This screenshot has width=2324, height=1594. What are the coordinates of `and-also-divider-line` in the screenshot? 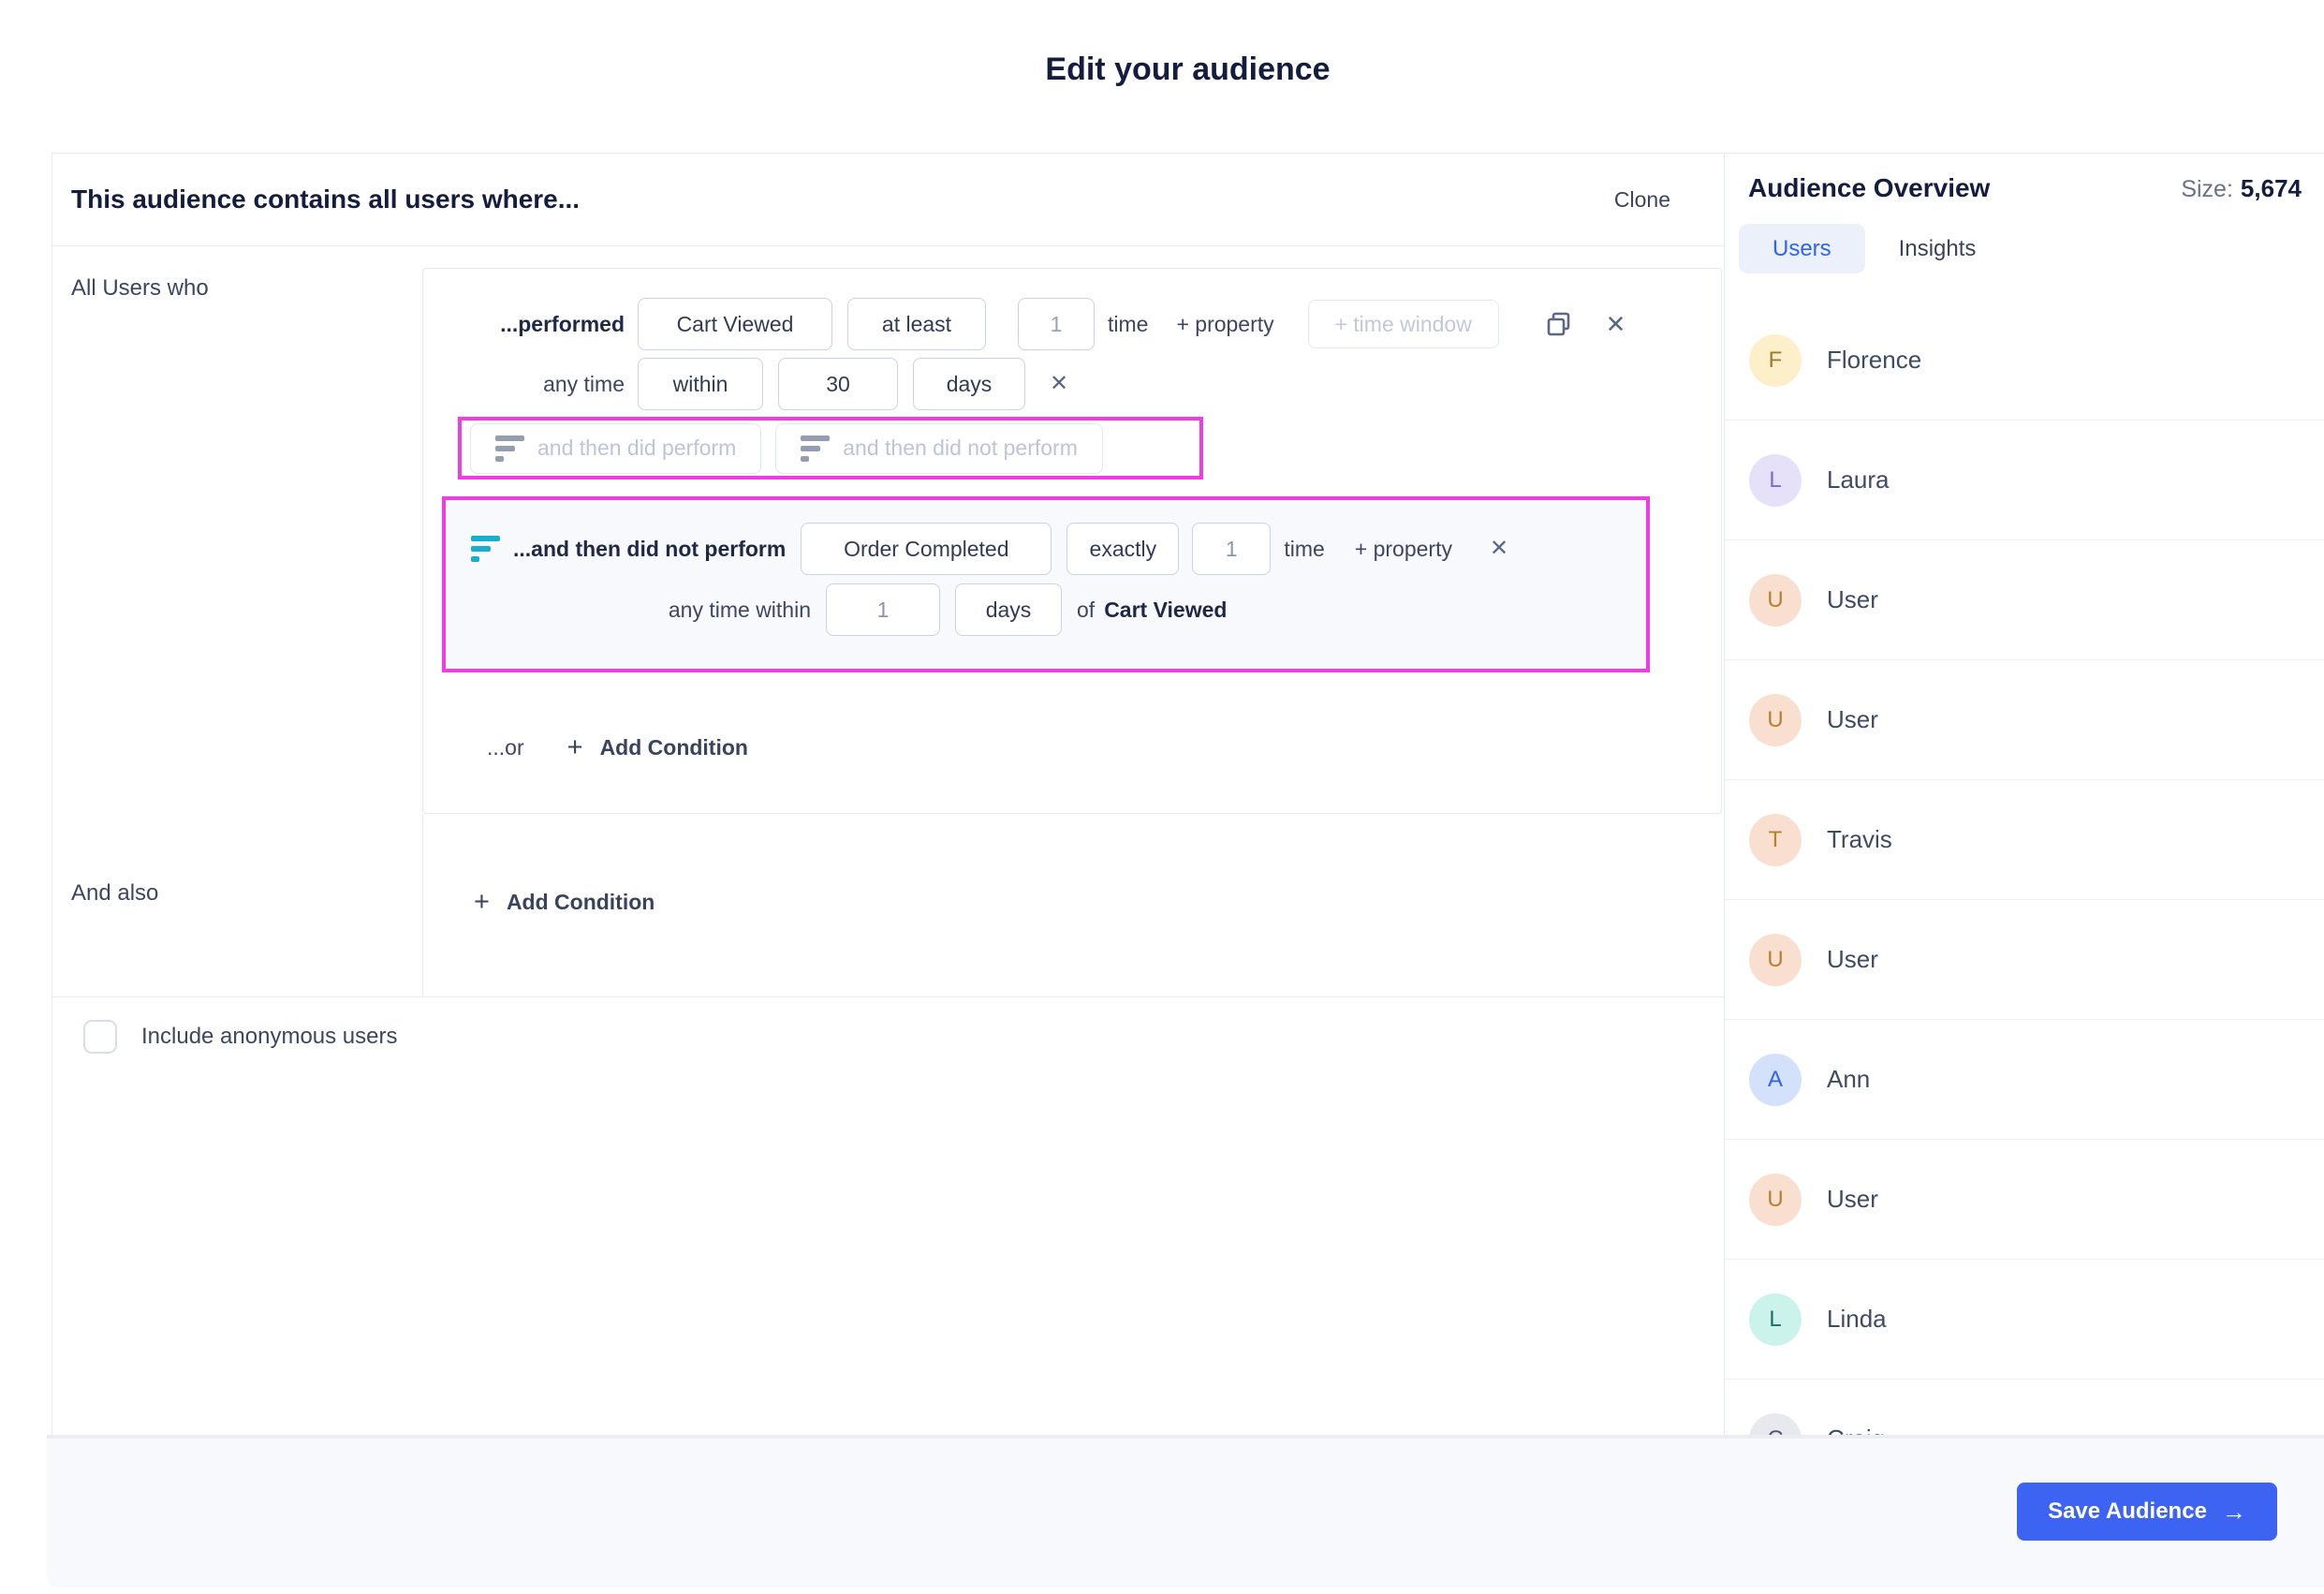 It's located at (422, 905).